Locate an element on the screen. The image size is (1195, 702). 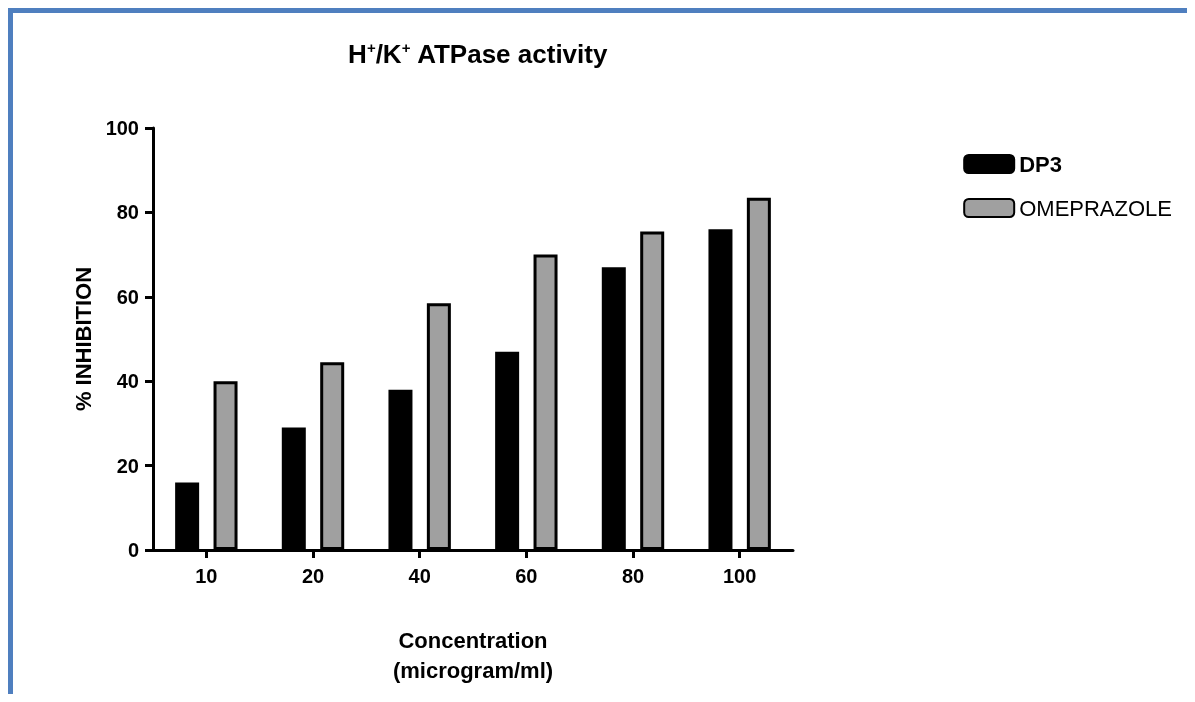
x-tick-label: 20 is located at coordinates (313, 576).